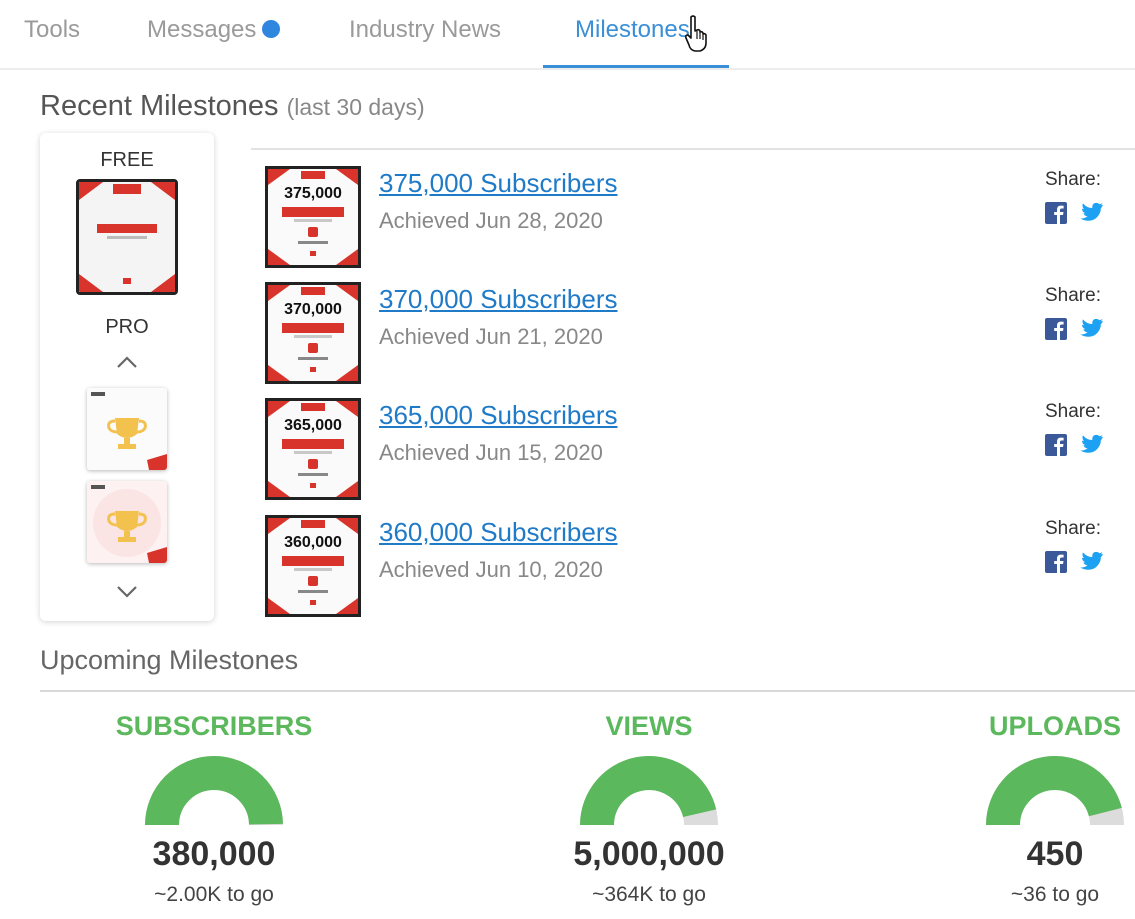 The width and height of the screenshot is (1135, 919). I want to click on certificate-number: 370,000, so click(313, 309).